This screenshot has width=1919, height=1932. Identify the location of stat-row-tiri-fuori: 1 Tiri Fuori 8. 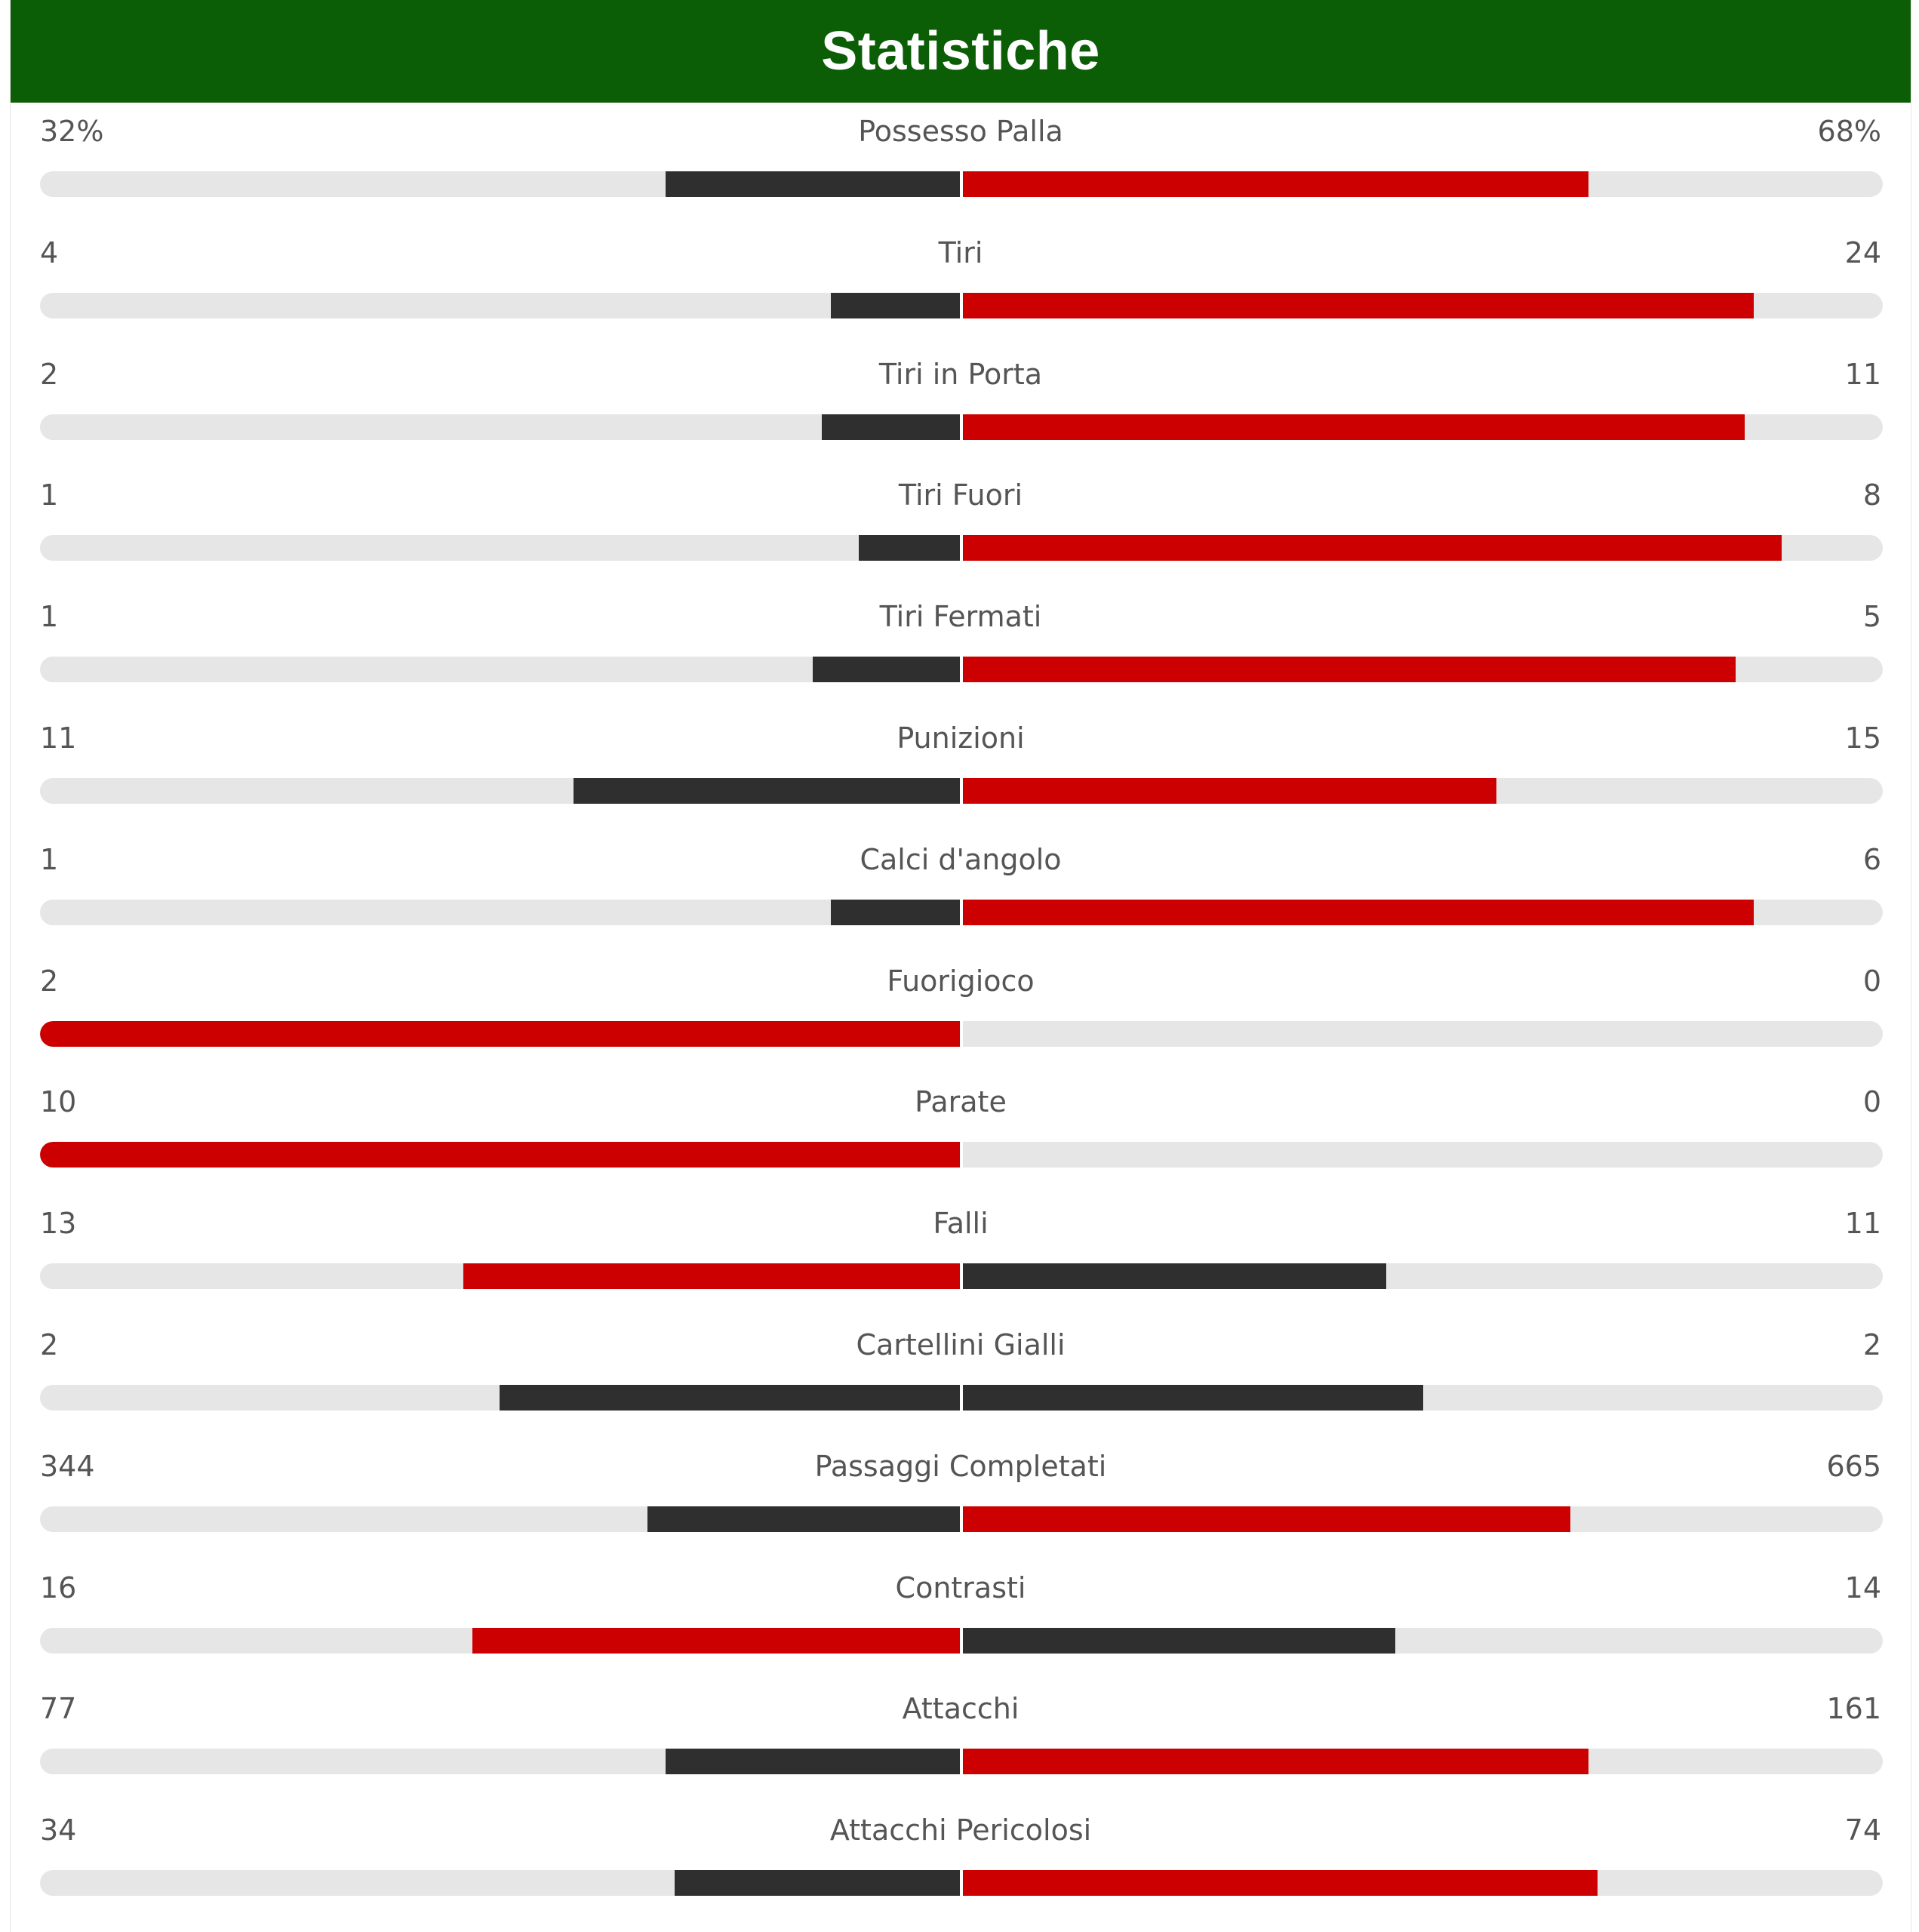
(961, 527).